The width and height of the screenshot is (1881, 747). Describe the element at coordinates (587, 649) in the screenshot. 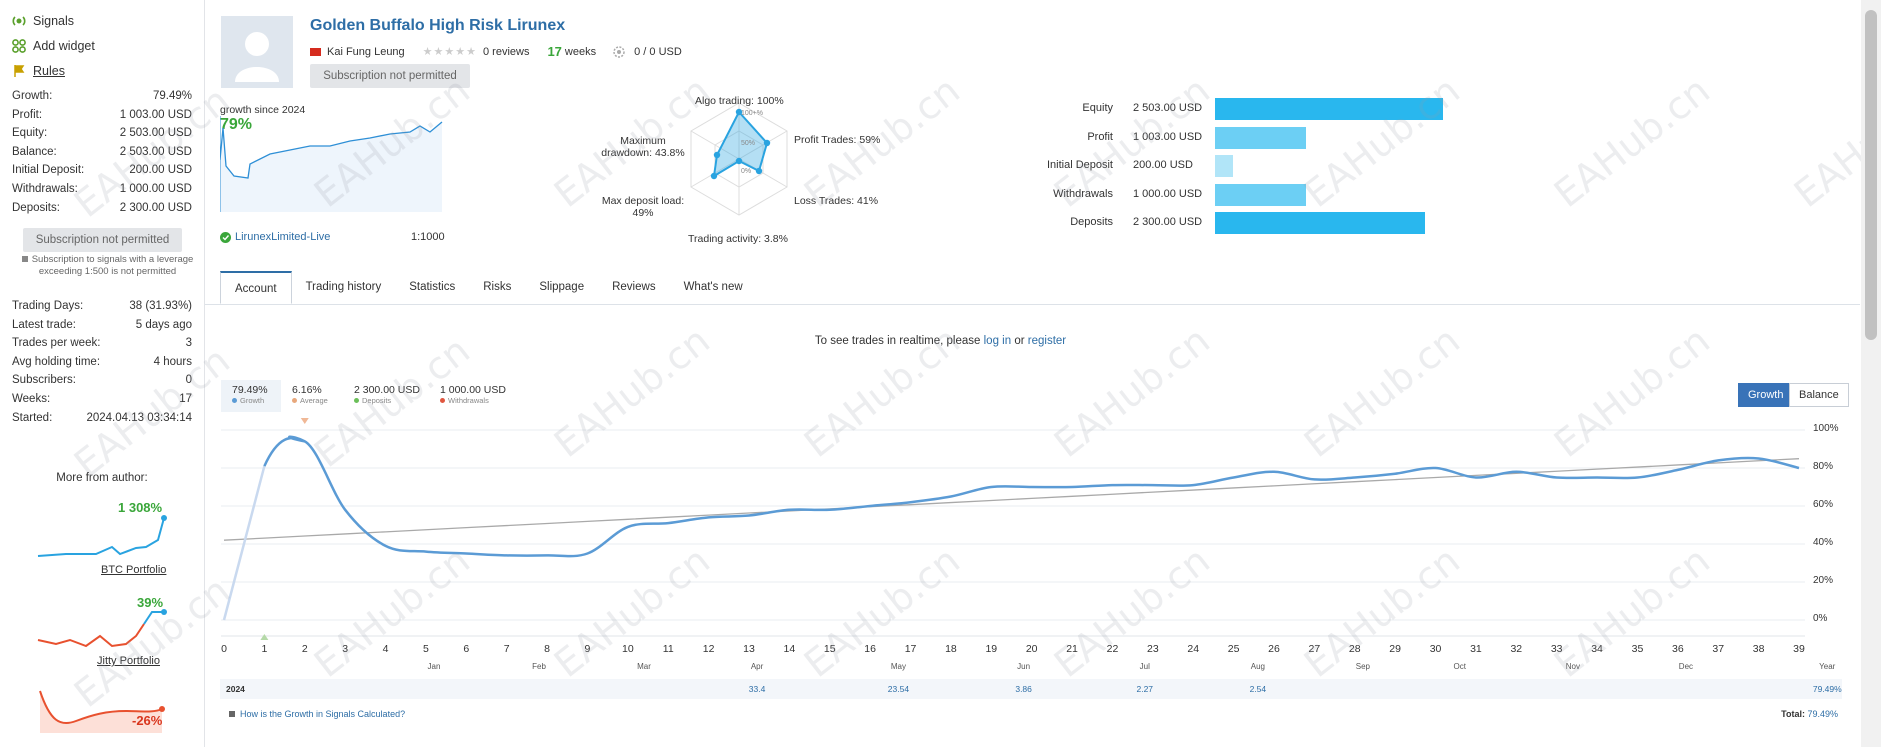

I see `x-tick-label: 9` at that location.